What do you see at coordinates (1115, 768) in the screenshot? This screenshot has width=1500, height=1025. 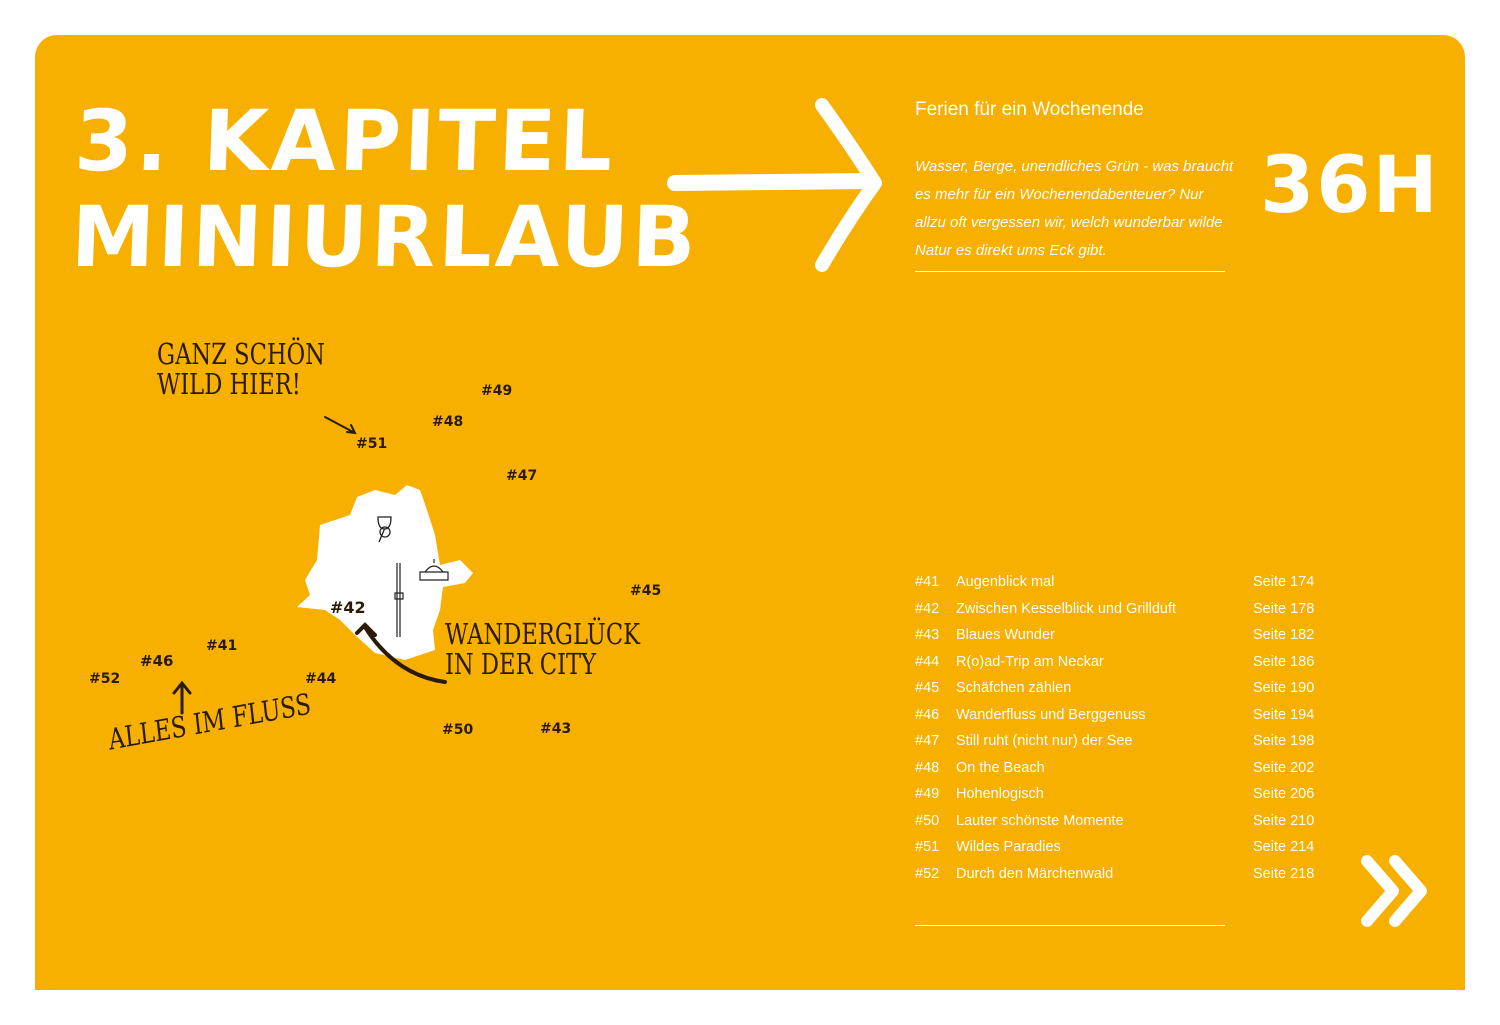 I see `toc-row: #48 On the Beach Seite 202` at bounding box center [1115, 768].